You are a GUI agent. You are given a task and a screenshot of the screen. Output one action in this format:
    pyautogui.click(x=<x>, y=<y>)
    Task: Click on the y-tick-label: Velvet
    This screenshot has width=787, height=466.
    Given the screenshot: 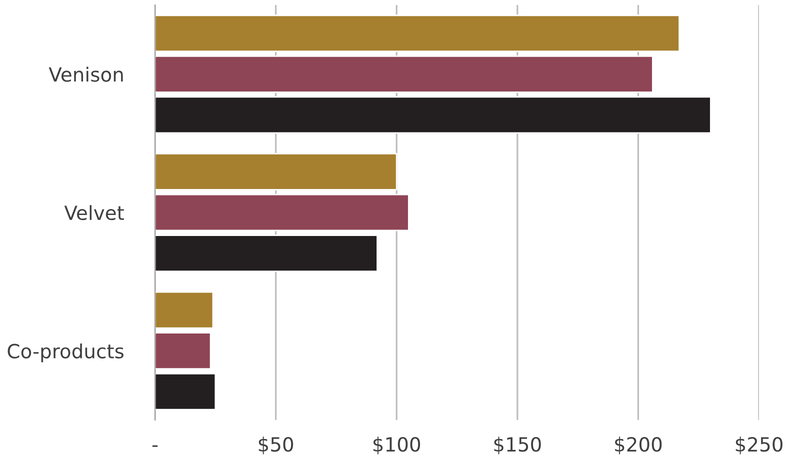 What is the action you would take?
    pyautogui.click(x=94, y=212)
    